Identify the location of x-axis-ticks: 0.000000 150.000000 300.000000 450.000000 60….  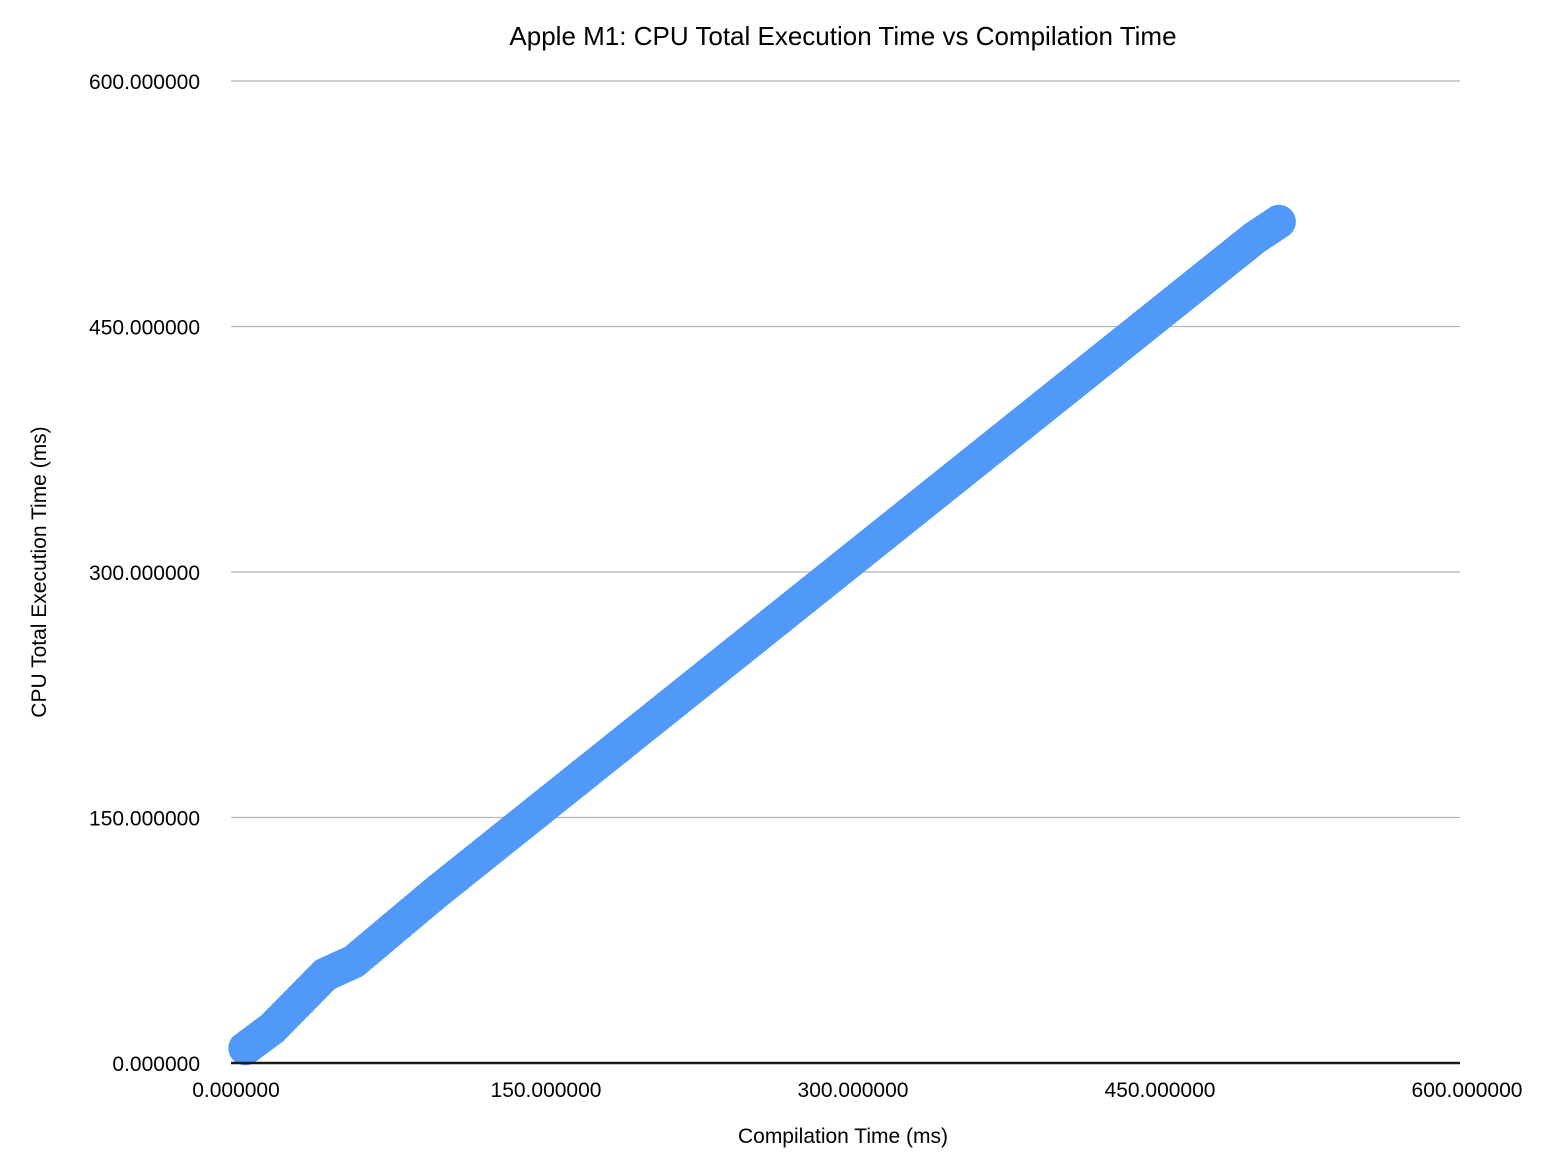
(857, 1090).